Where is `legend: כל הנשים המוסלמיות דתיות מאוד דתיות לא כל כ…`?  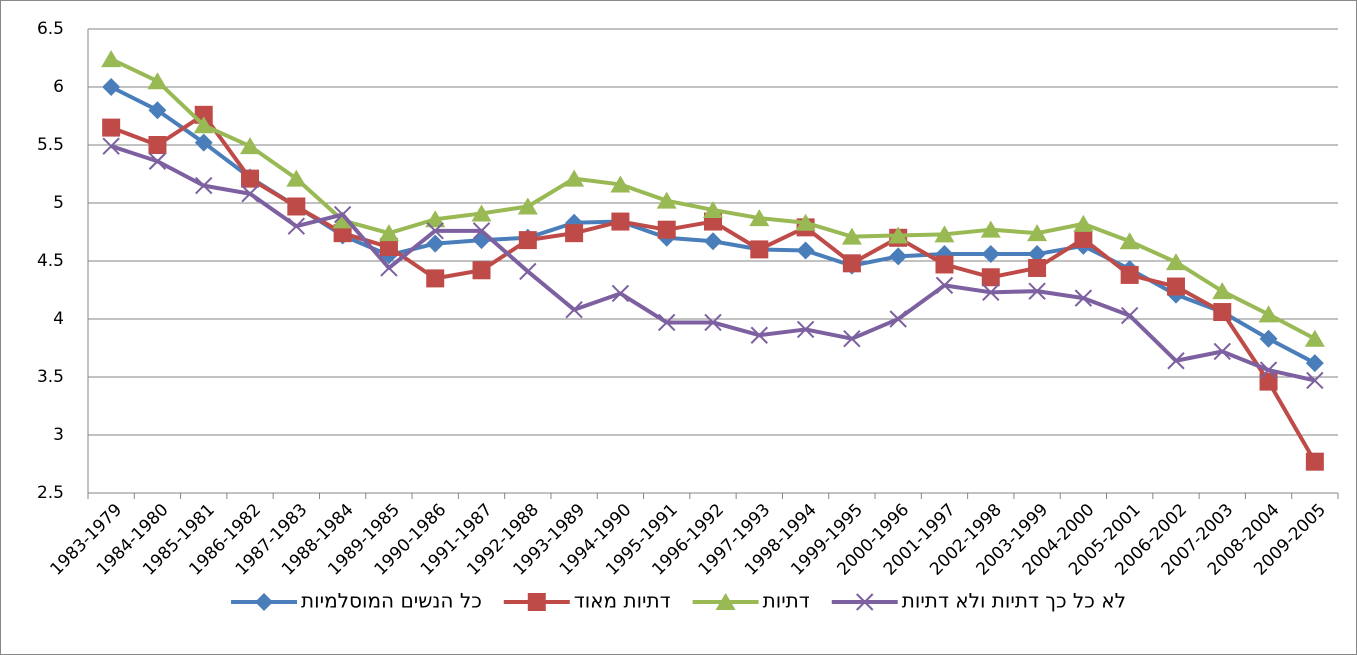 legend: כל הנשים המוסלמיות דתיות מאוד דתיות לא כל כ… is located at coordinates (678, 601).